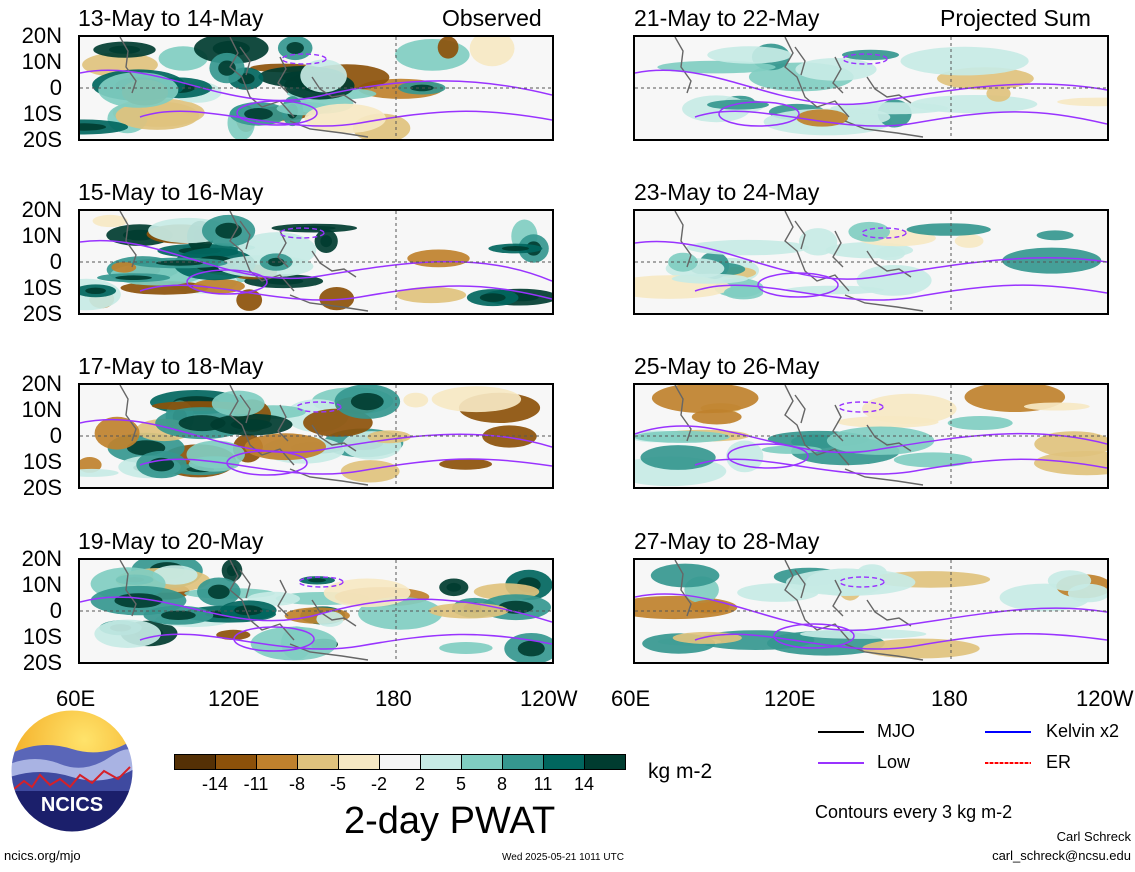 This screenshot has height=872, width=1135. I want to click on credits-email: carl_schreck@ncsu.edu, so click(1061, 855).